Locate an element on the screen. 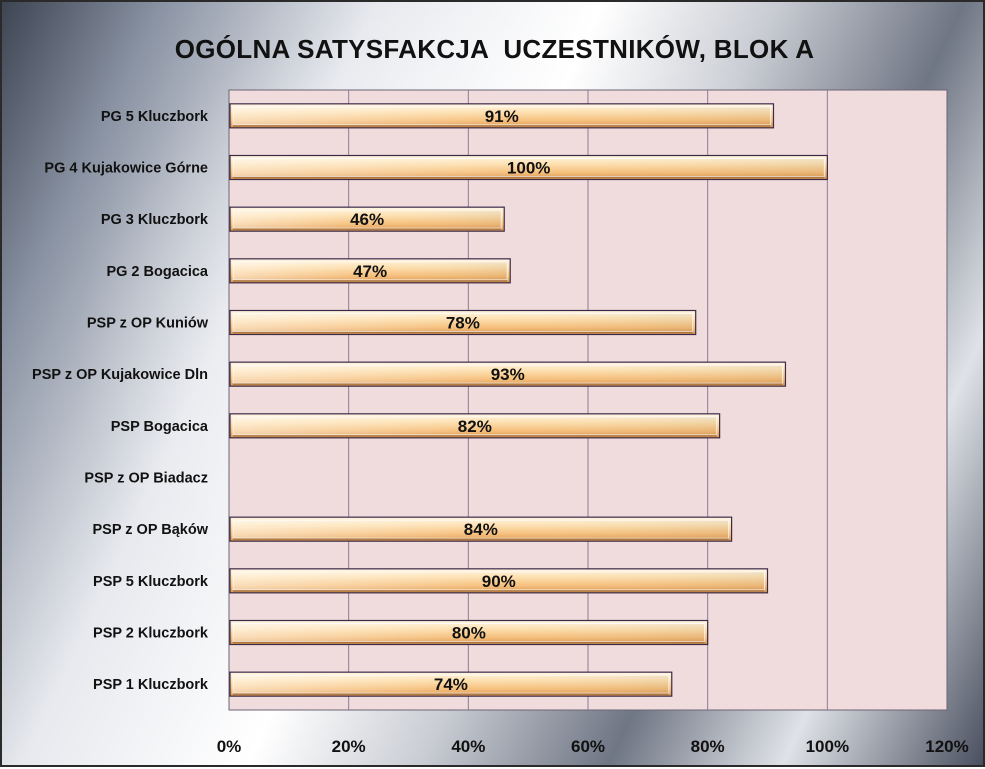 This screenshot has width=985, height=769. category-label: PG 5 Kluczbork is located at coordinates (155, 117).